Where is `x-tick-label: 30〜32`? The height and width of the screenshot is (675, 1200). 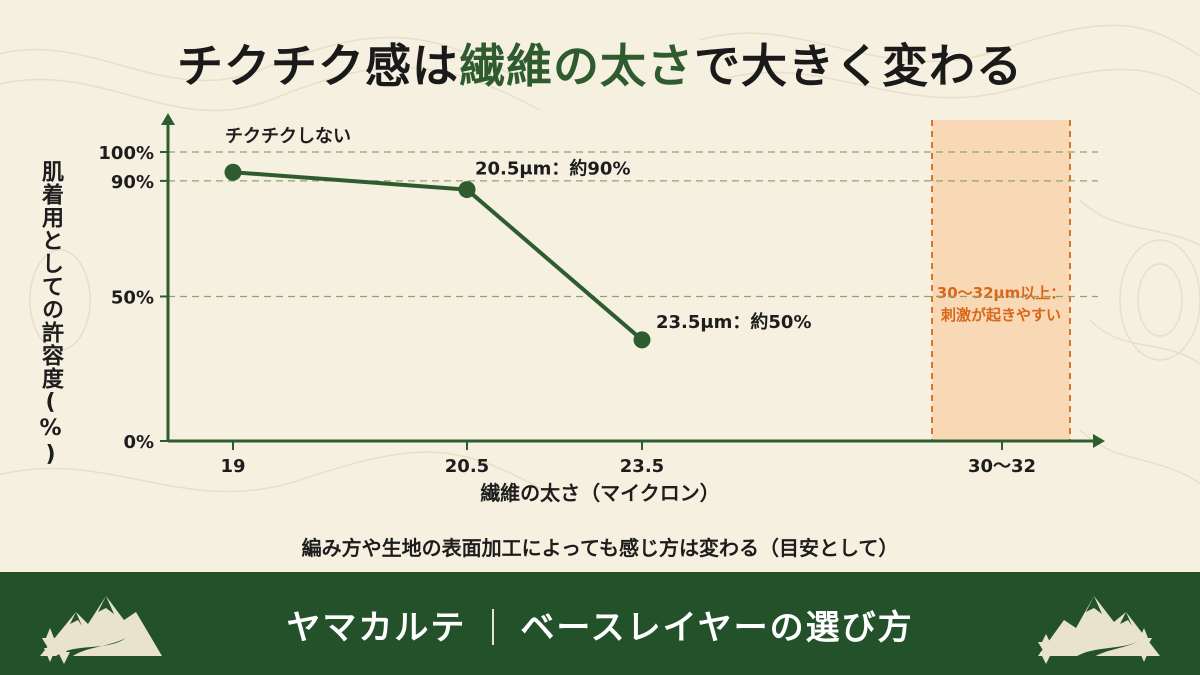 x-tick-label: 30〜32 is located at coordinates (1002, 466).